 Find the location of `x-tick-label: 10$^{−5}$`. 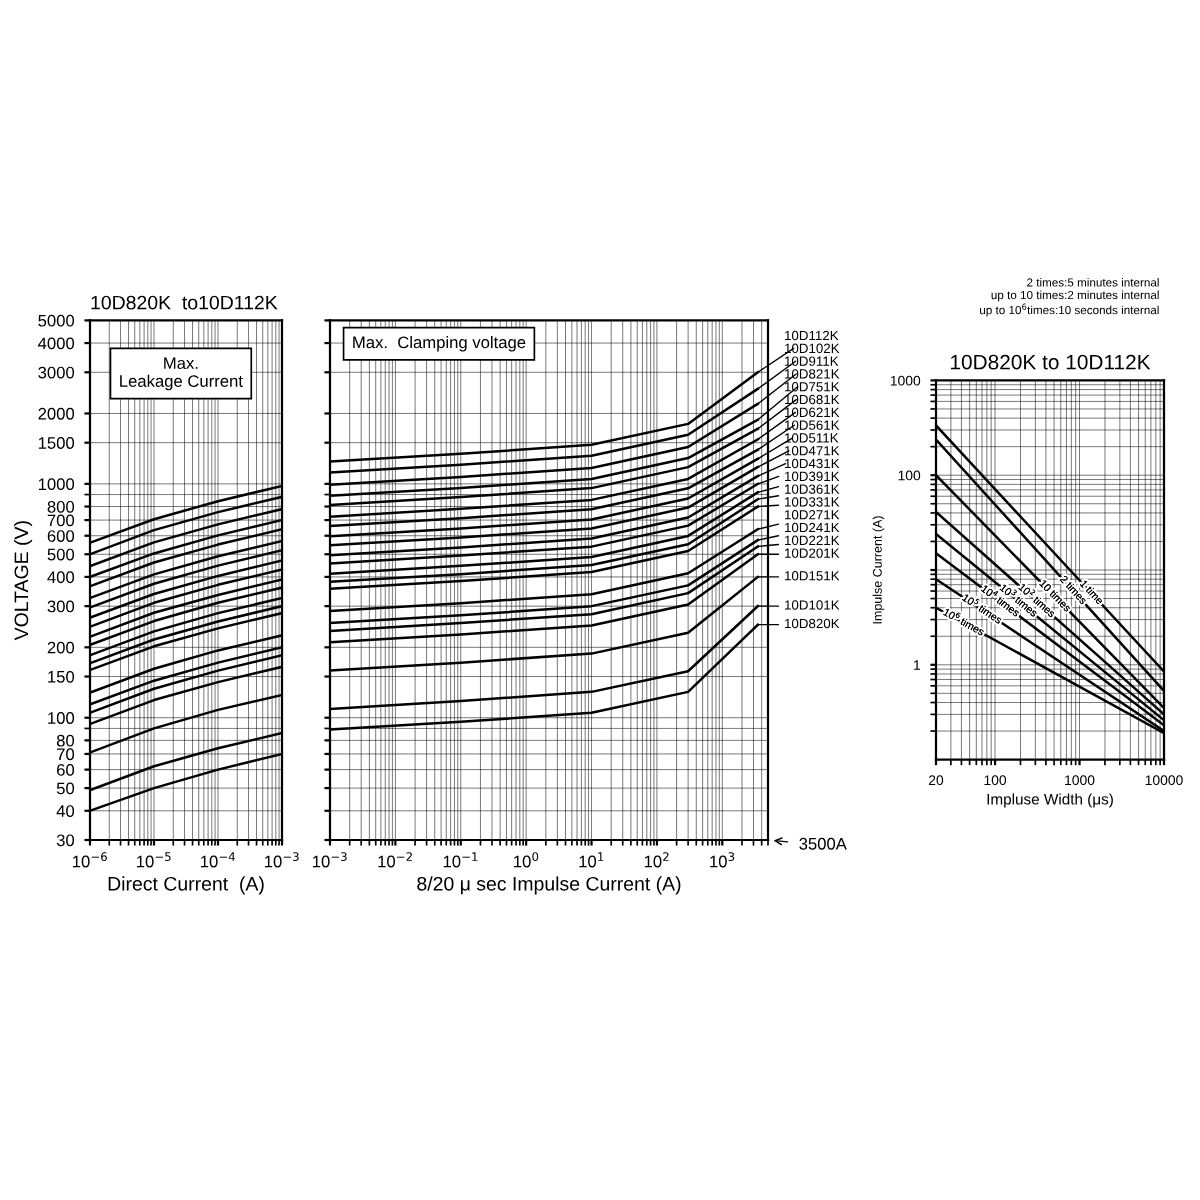

x-tick-label: 10$^{−5}$ is located at coordinates (154, 860).